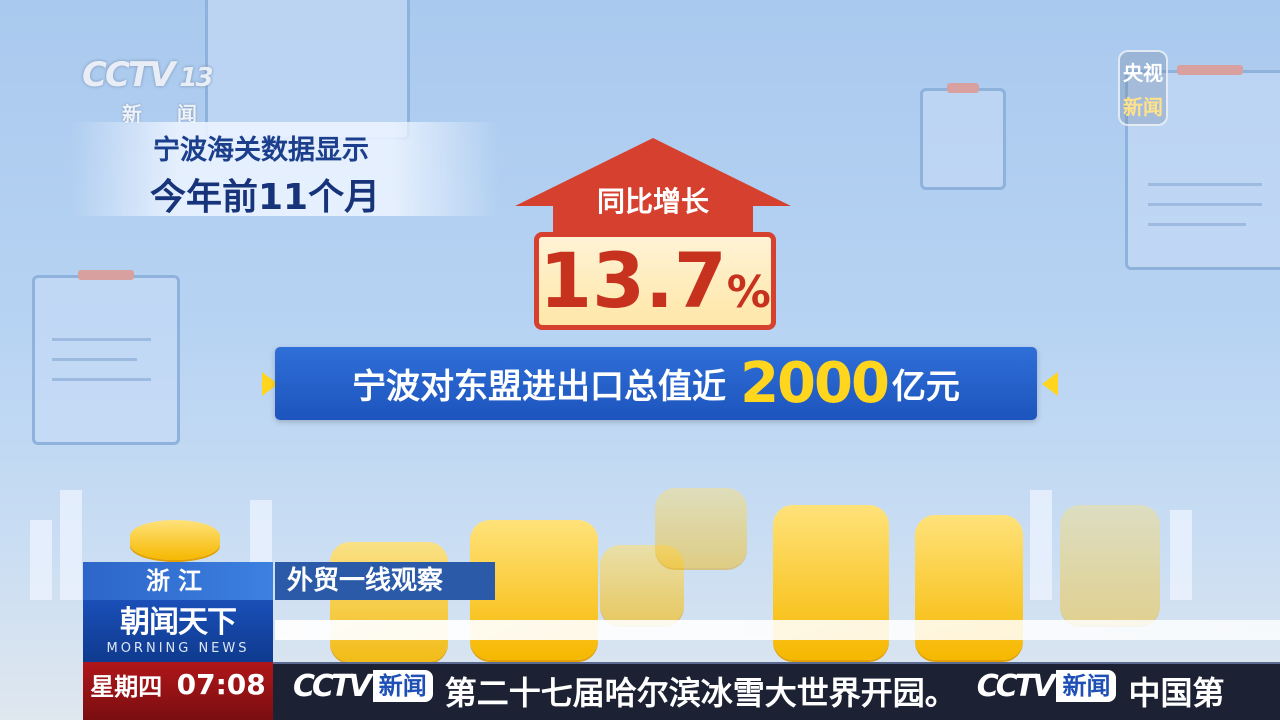  Describe the element at coordinates (148, 75) in the screenshot. I see `cctv13-logo: CCTV 13` at that location.